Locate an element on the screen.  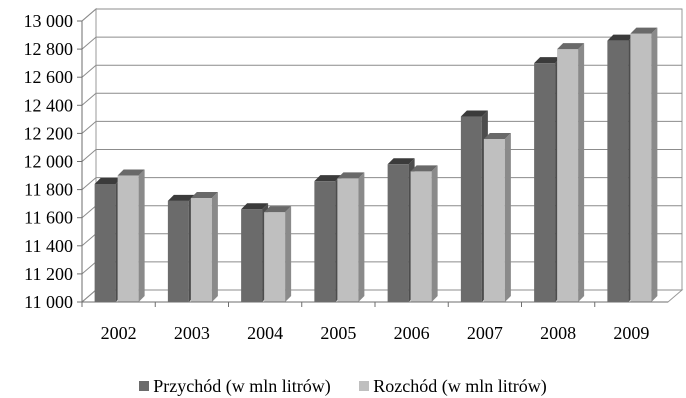
legend-item-przychod: Przychód (w mln litrów) is located at coordinates (235, 386).